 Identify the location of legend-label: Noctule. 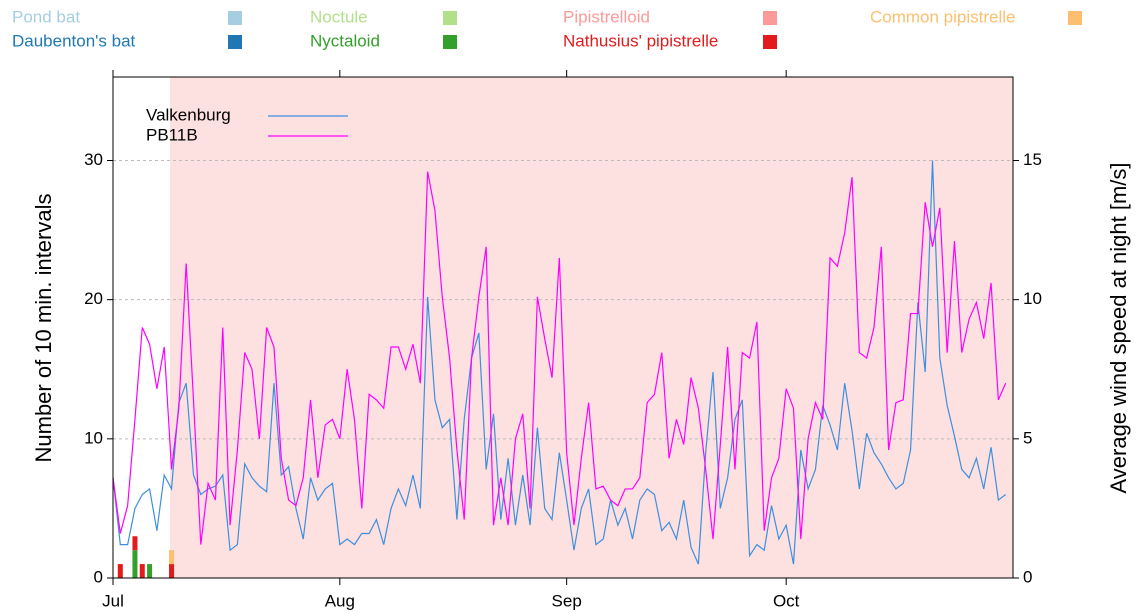
(339, 16).